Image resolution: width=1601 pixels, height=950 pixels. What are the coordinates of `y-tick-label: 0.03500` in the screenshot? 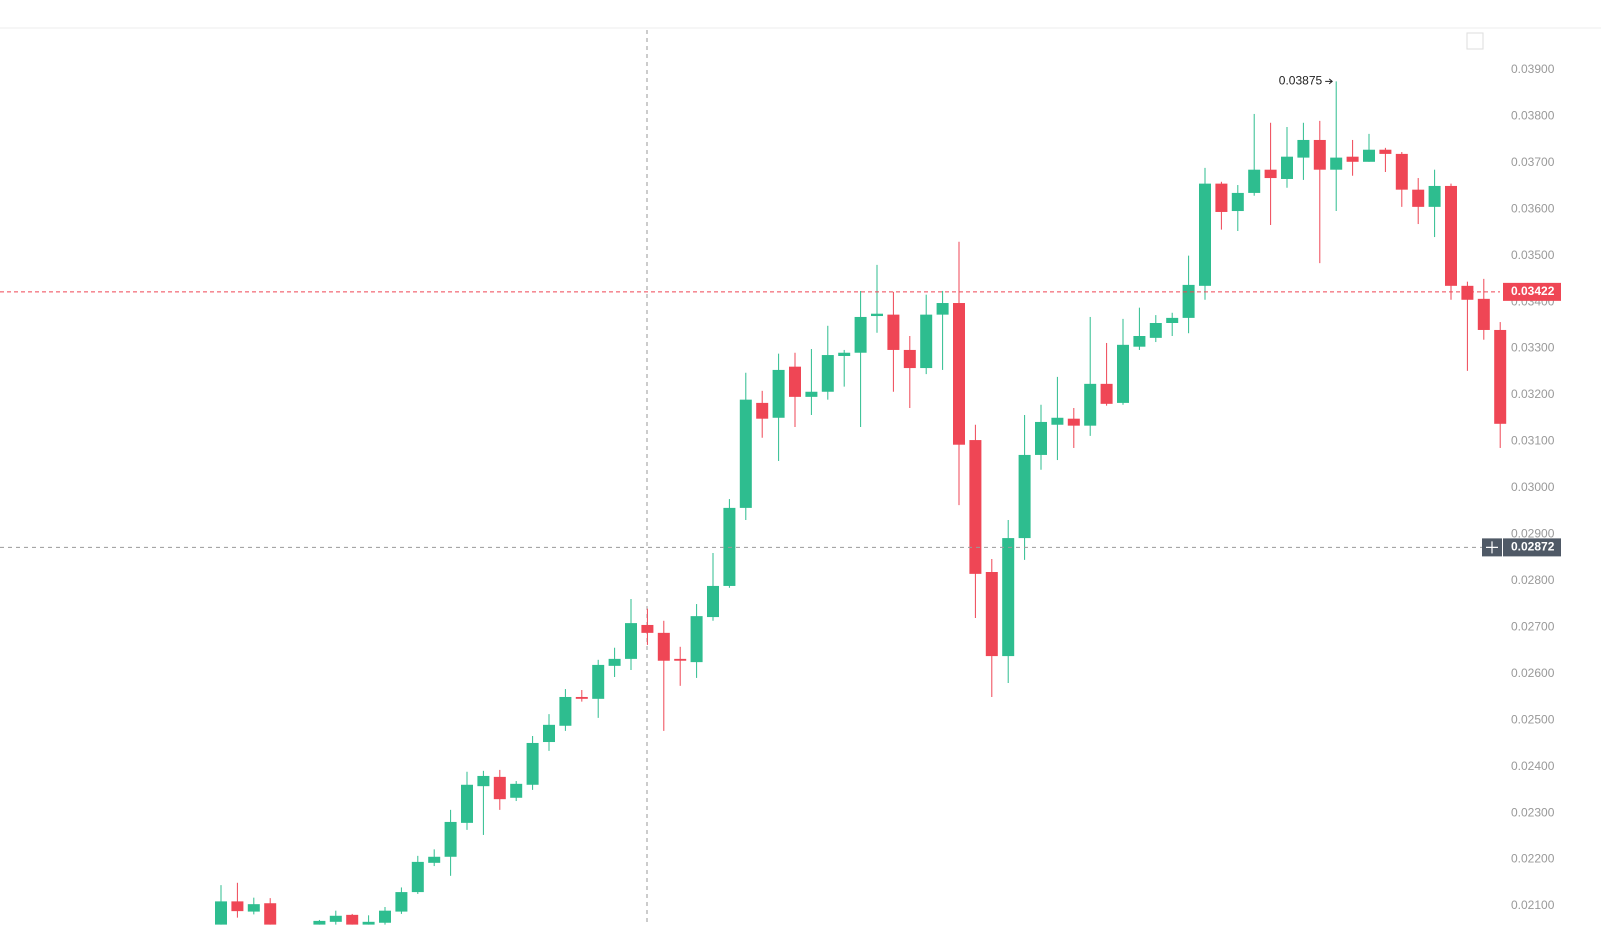 It's located at (1533, 255).